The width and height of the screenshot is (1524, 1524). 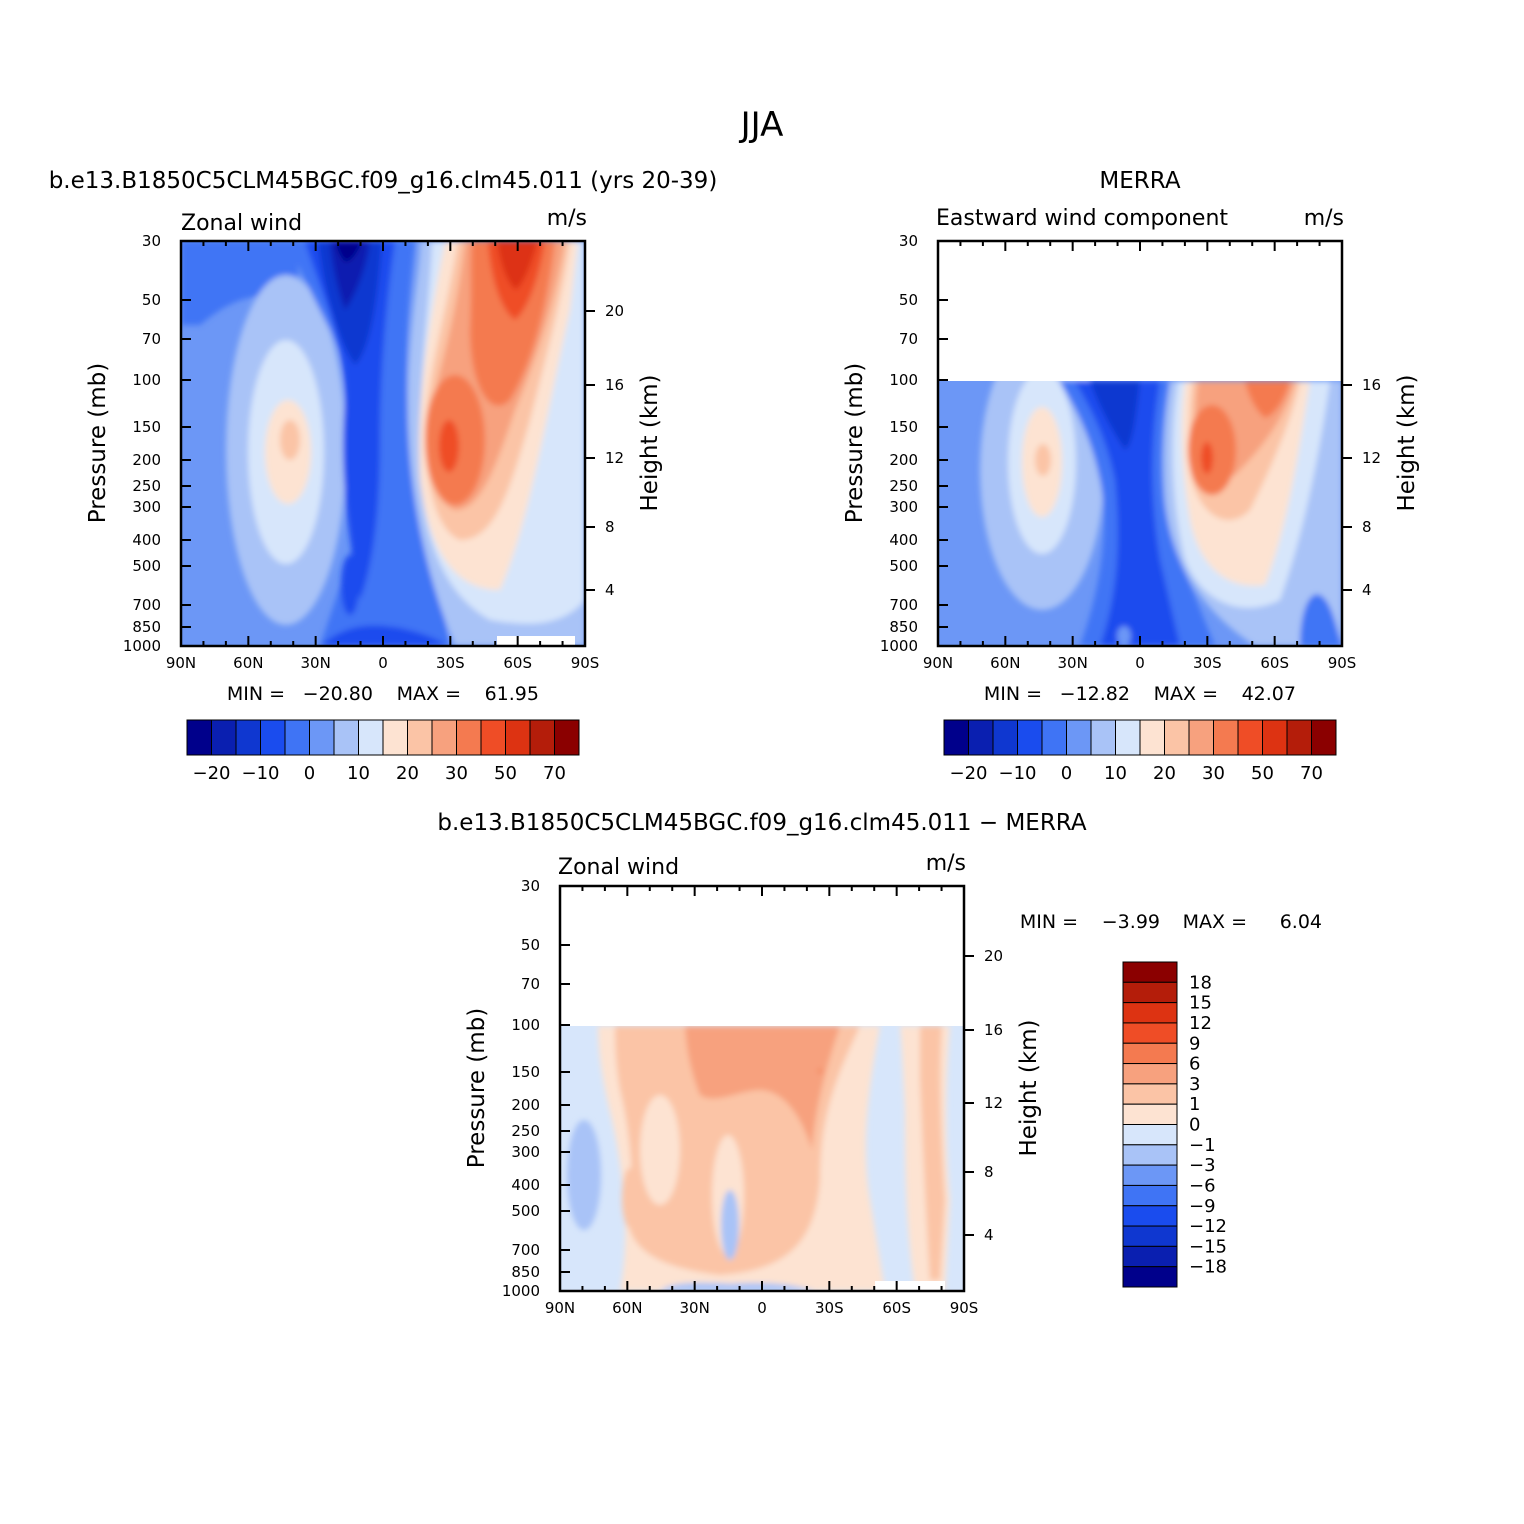 What do you see at coordinates (761, 125) in the screenshot?
I see `main-title: JJA` at bounding box center [761, 125].